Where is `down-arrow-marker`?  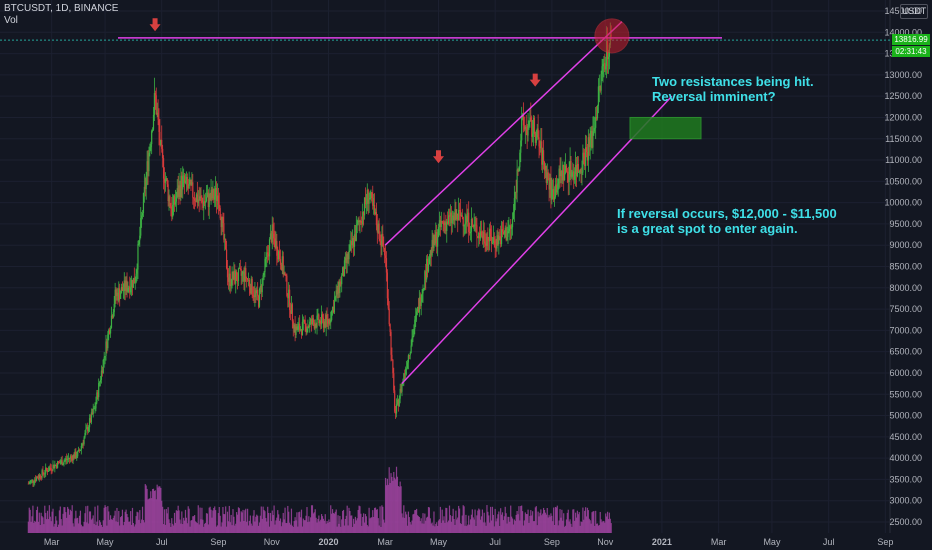 down-arrow-marker is located at coordinates (535, 80).